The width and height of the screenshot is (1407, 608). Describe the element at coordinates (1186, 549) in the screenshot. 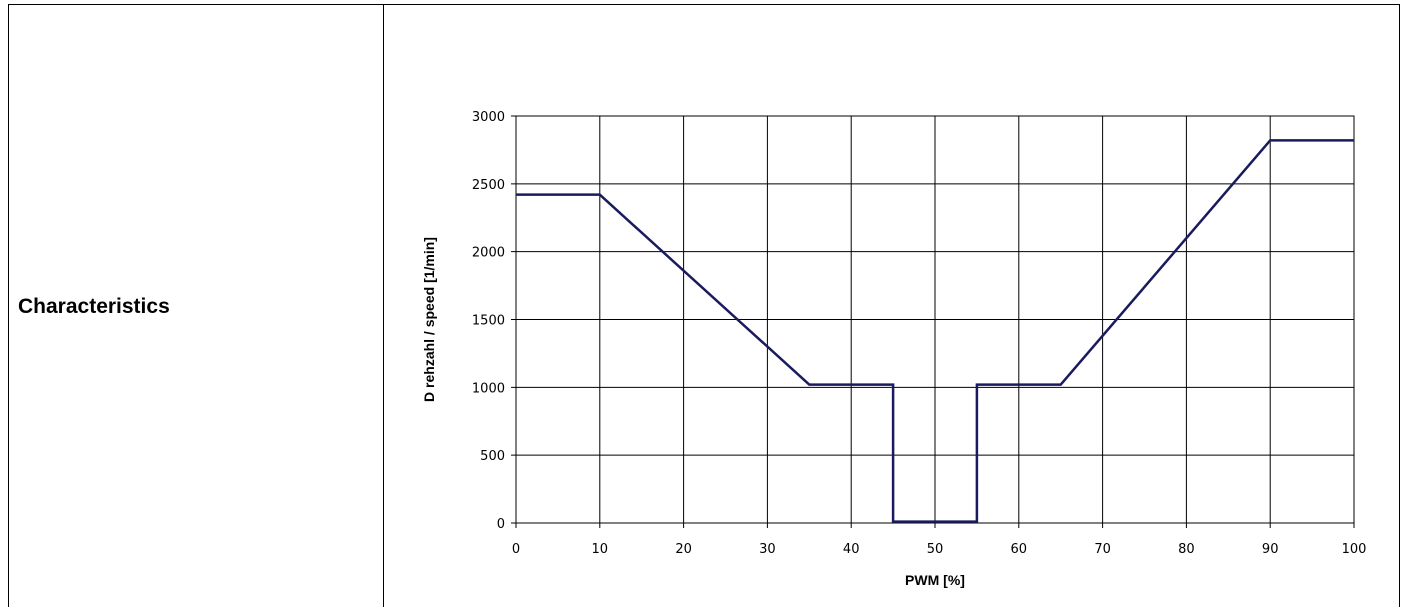

I see `x-tick-label: 80` at that location.